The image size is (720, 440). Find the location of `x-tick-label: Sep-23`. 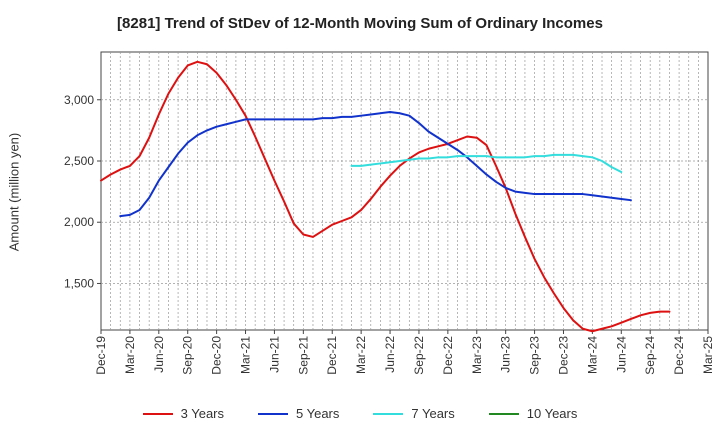

x-tick-label: Sep-23 is located at coordinates (535, 355).